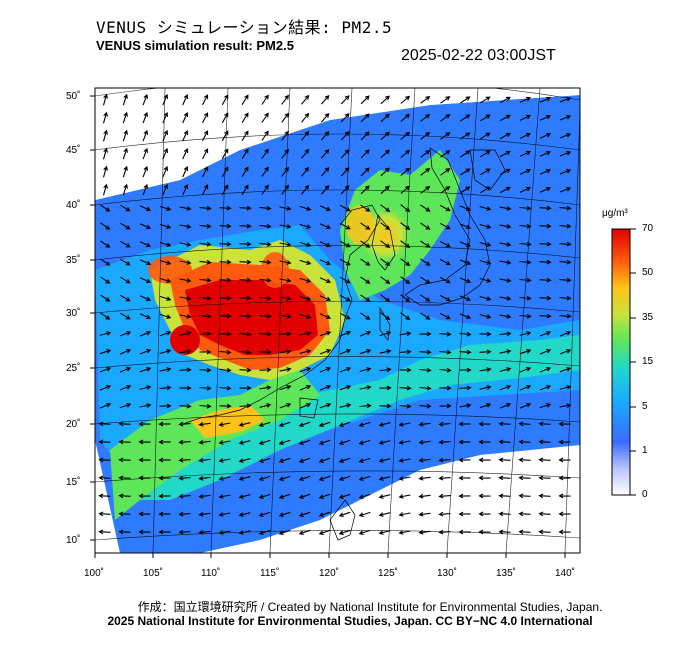 The image size is (700, 649). I want to click on lat-label: 40˚, so click(73, 205).